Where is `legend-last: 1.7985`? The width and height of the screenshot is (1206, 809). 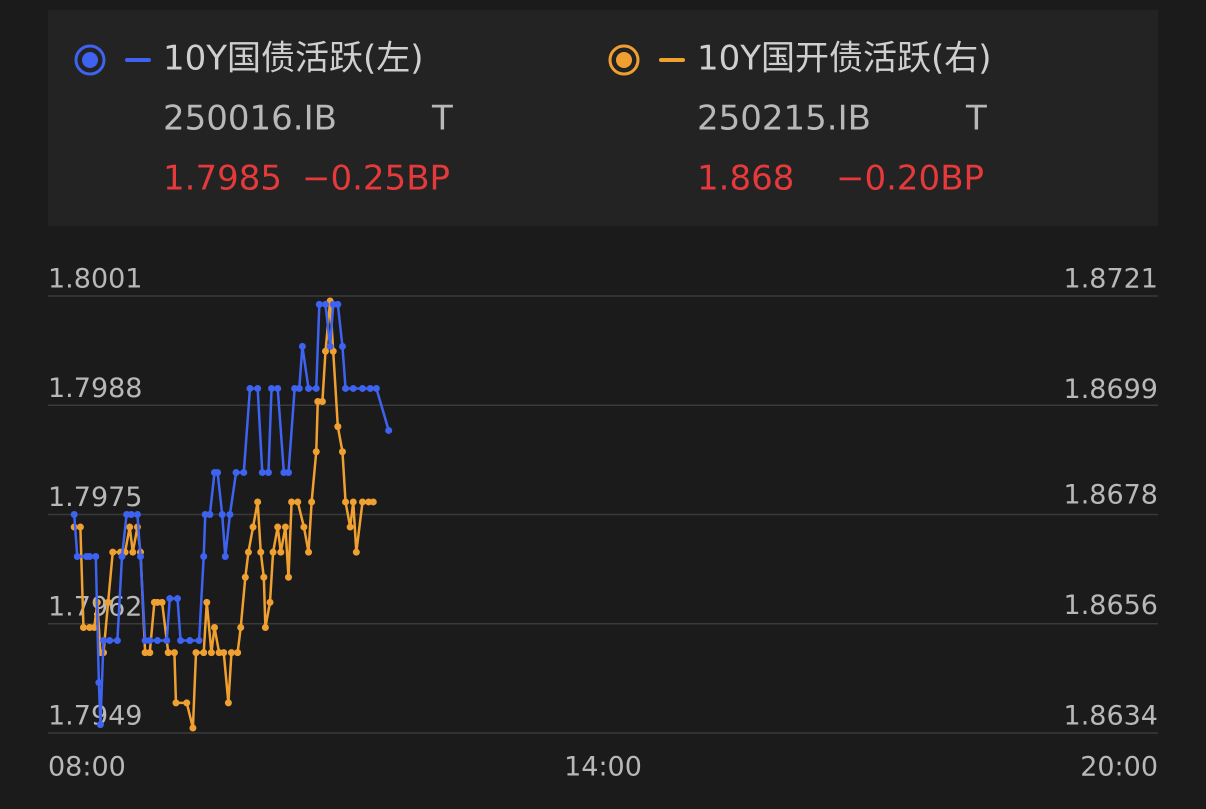
legend-last: 1.7985 is located at coordinates (222, 179).